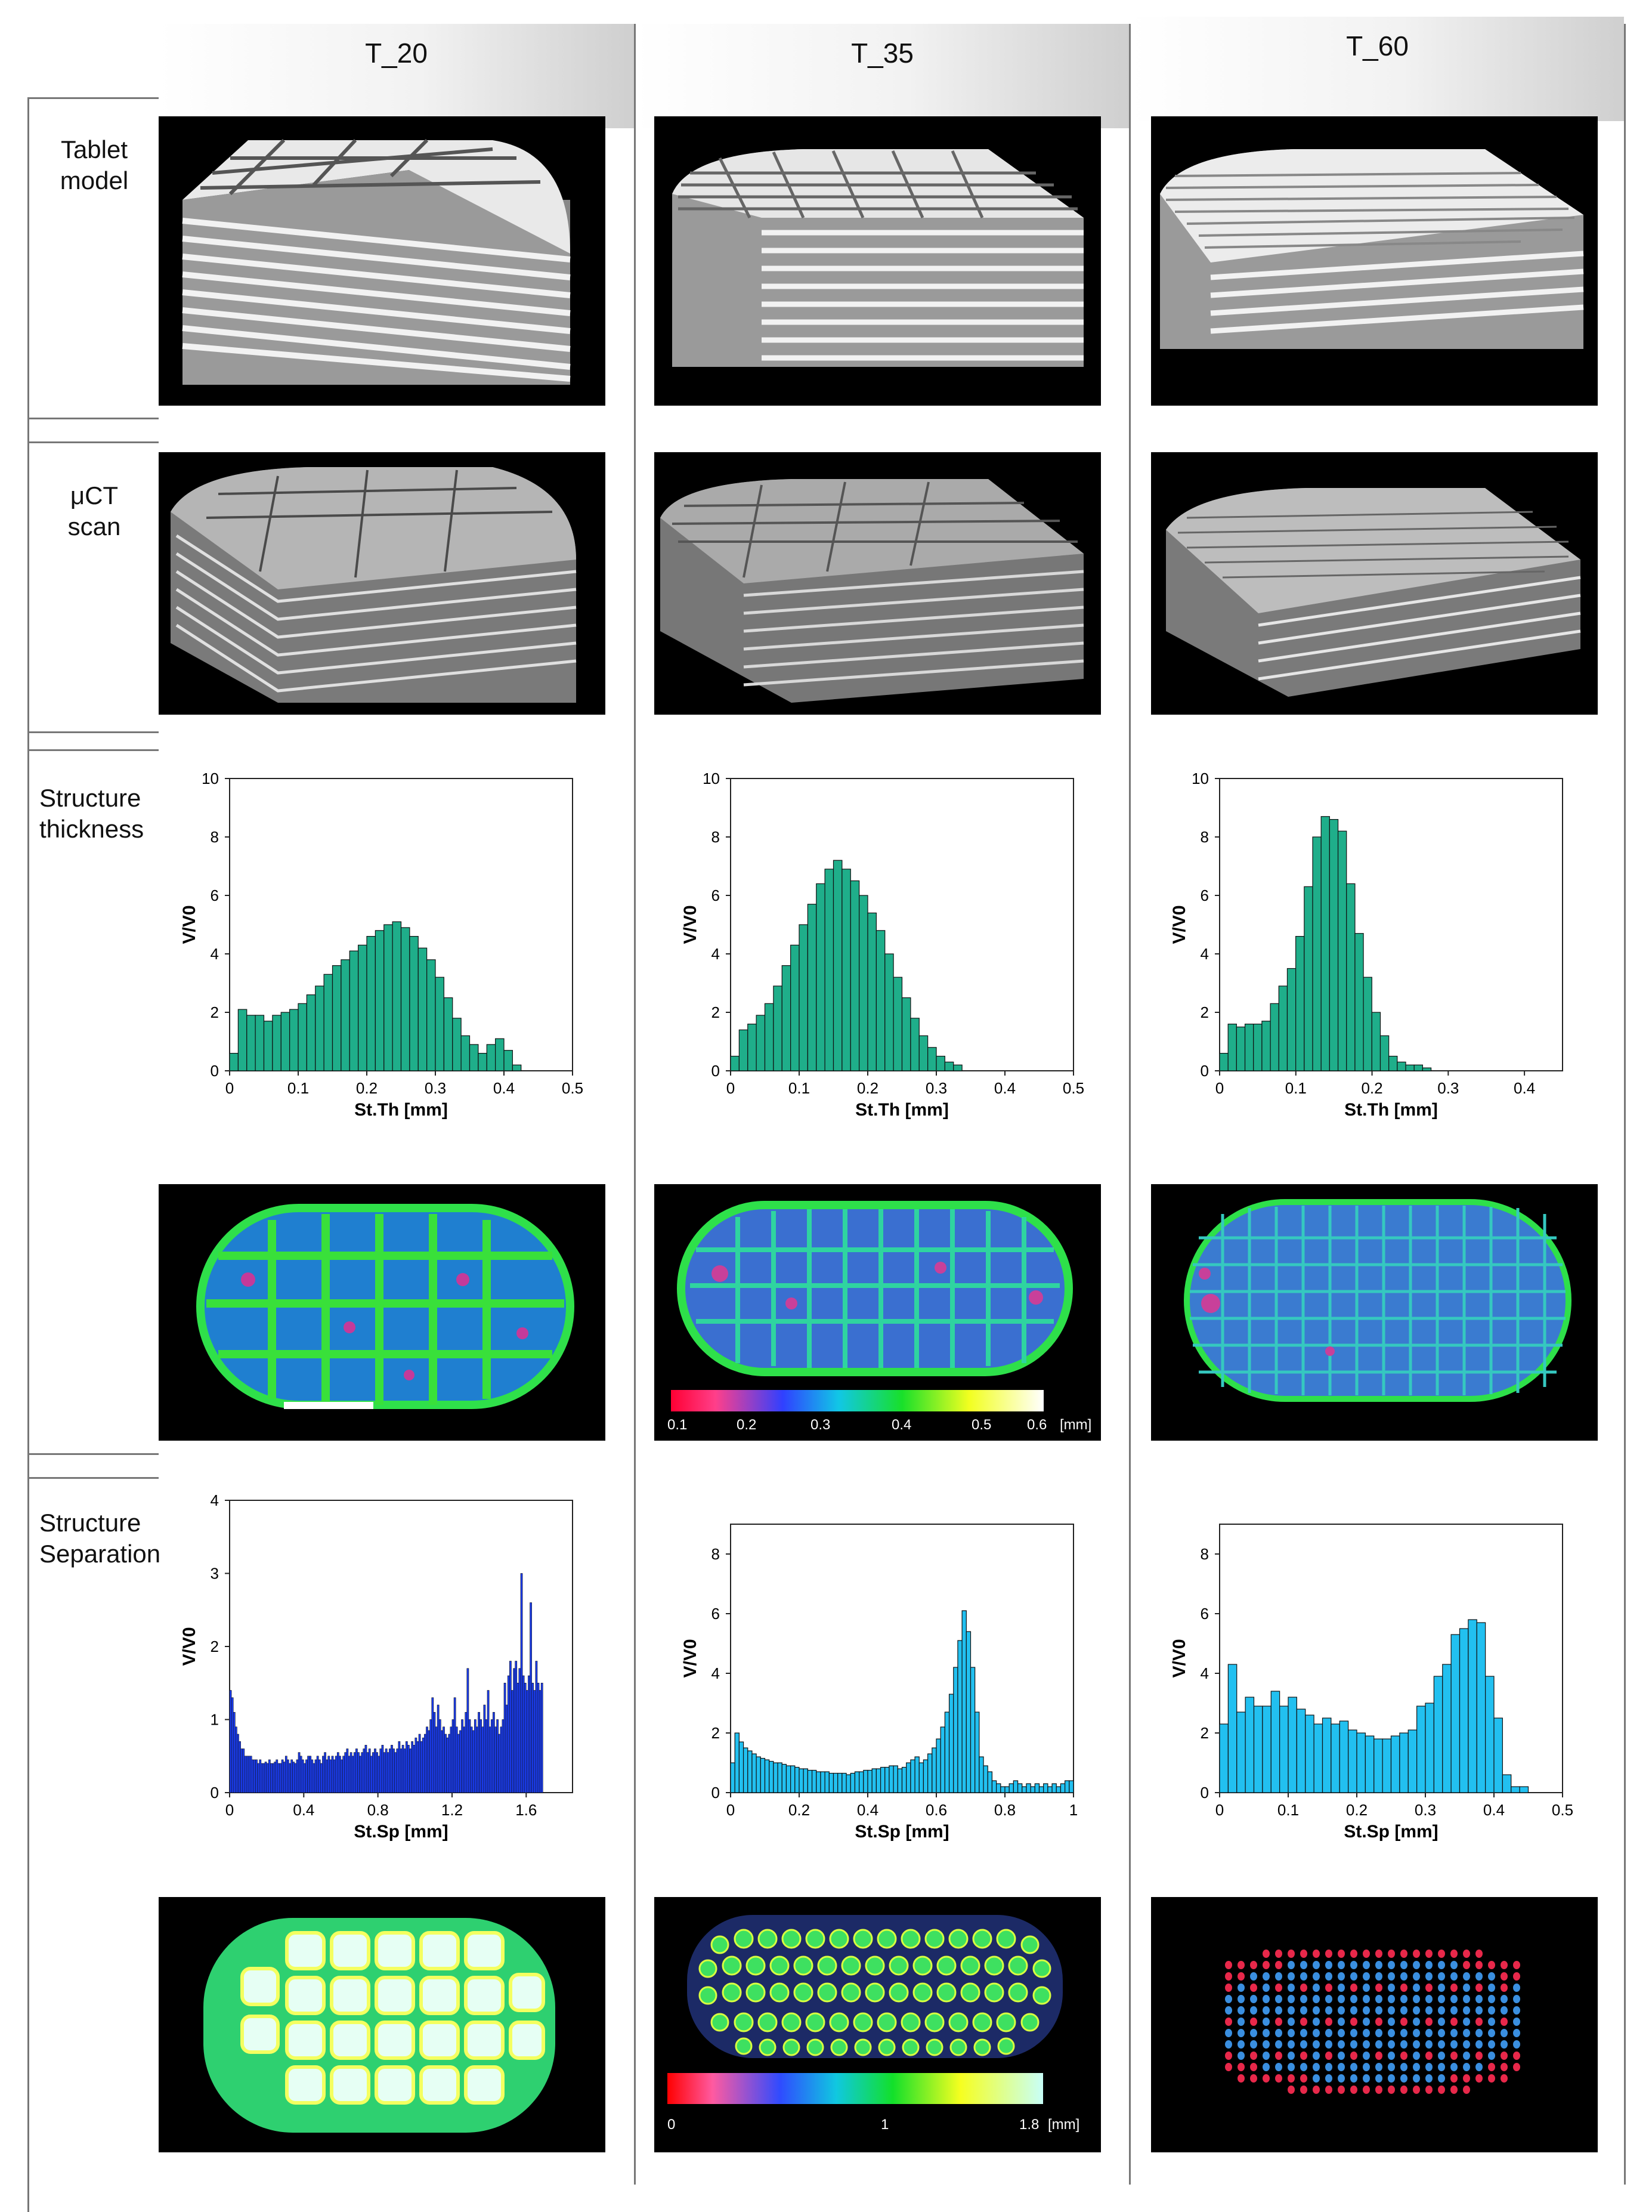 The width and height of the screenshot is (1652, 2212). Describe the element at coordinates (878, 583) in the screenshot. I see `ct-scan-t35` at that location.